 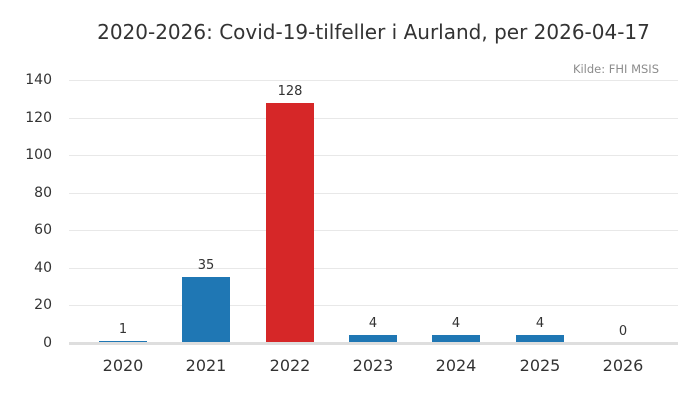 What do you see at coordinates (540, 339) in the screenshot?
I see `bar-2025` at bounding box center [540, 339].